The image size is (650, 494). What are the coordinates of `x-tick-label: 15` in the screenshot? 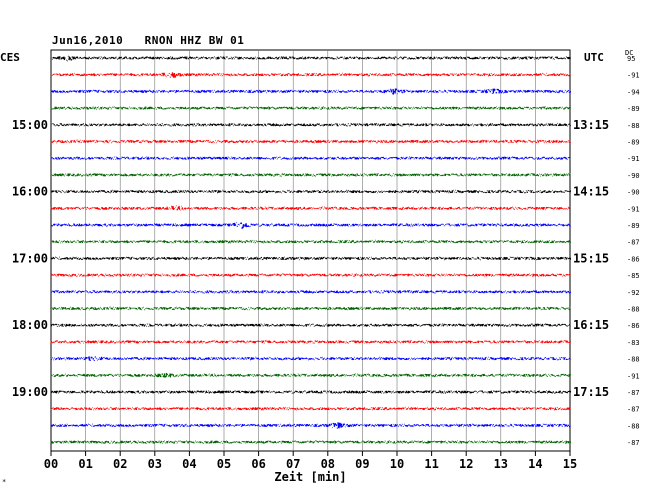 It's located at (570, 464).